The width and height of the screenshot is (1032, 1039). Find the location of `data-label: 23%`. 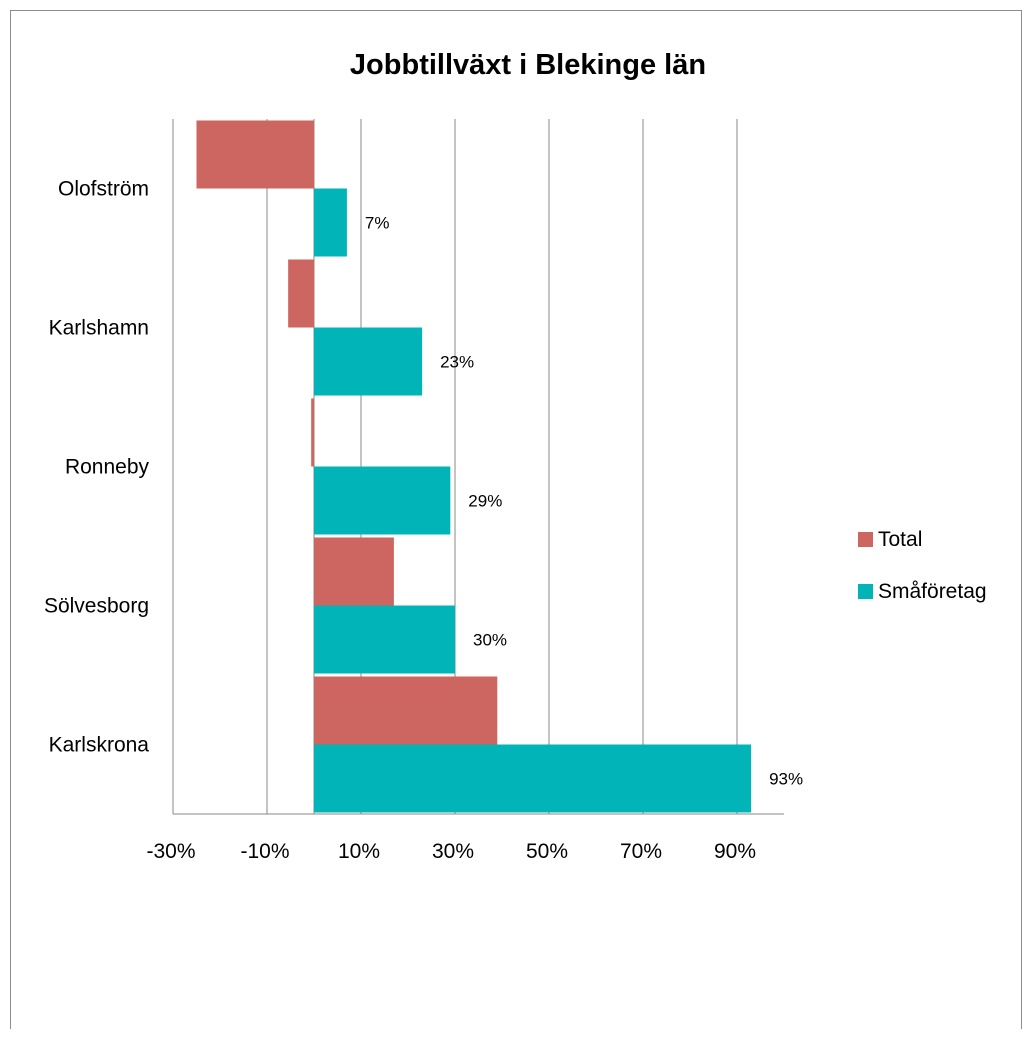

data-label: 23% is located at coordinates (457, 362).